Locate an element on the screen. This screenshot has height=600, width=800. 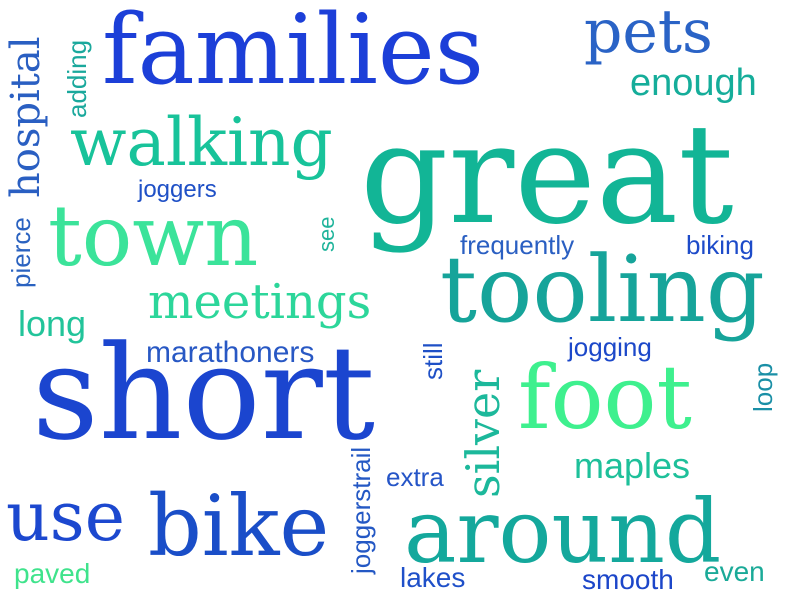
word-meetings: meetings is located at coordinates (260, 302).